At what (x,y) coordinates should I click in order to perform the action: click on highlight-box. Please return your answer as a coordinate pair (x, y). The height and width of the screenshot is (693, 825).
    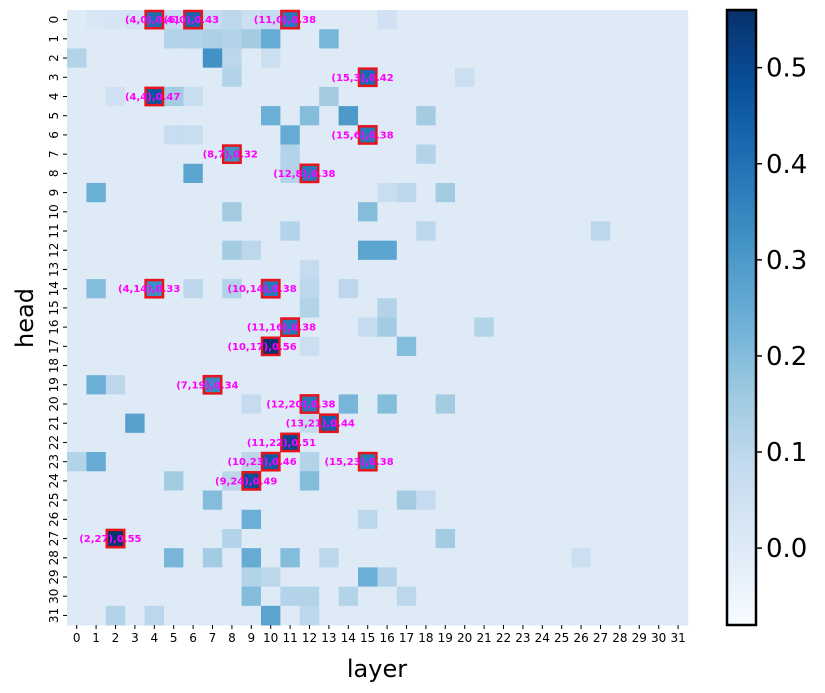
    Looking at the image, I should click on (251, 481).